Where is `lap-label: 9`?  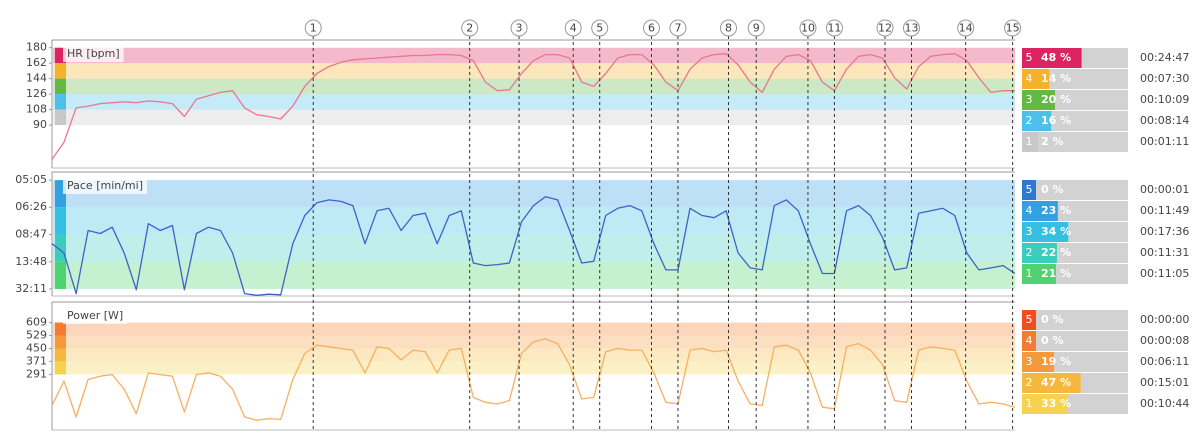 lap-label: 9 is located at coordinates (756, 28).